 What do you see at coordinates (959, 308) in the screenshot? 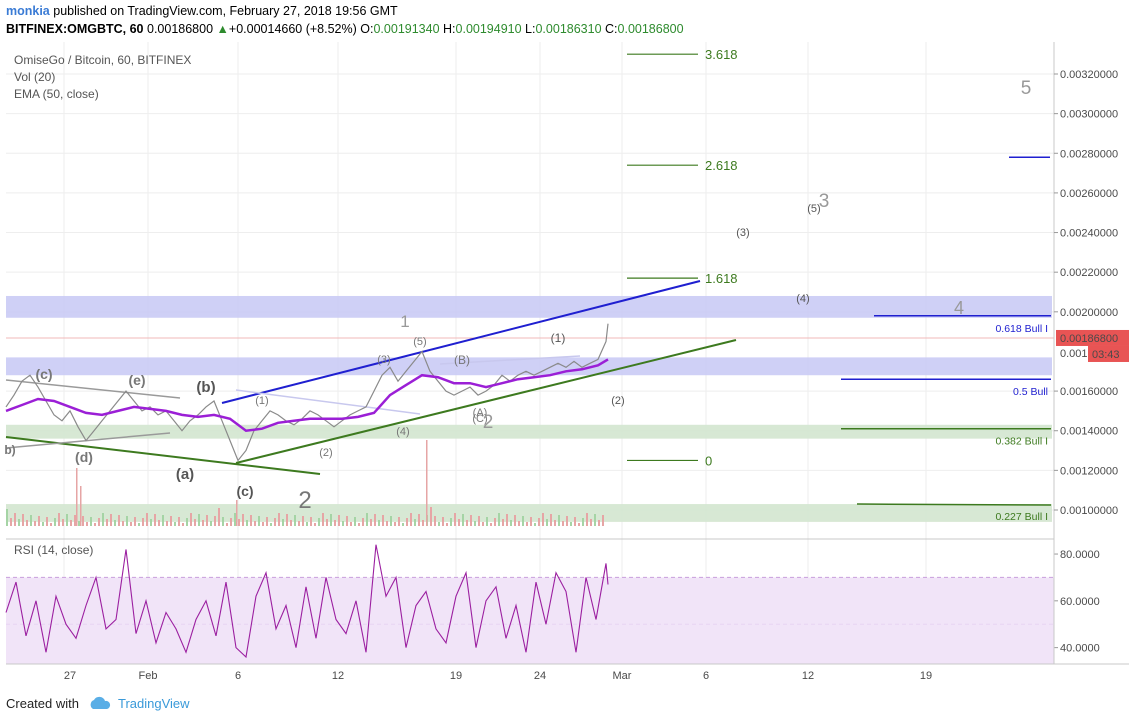
I see `wave-label: 4` at bounding box center [959, 308].